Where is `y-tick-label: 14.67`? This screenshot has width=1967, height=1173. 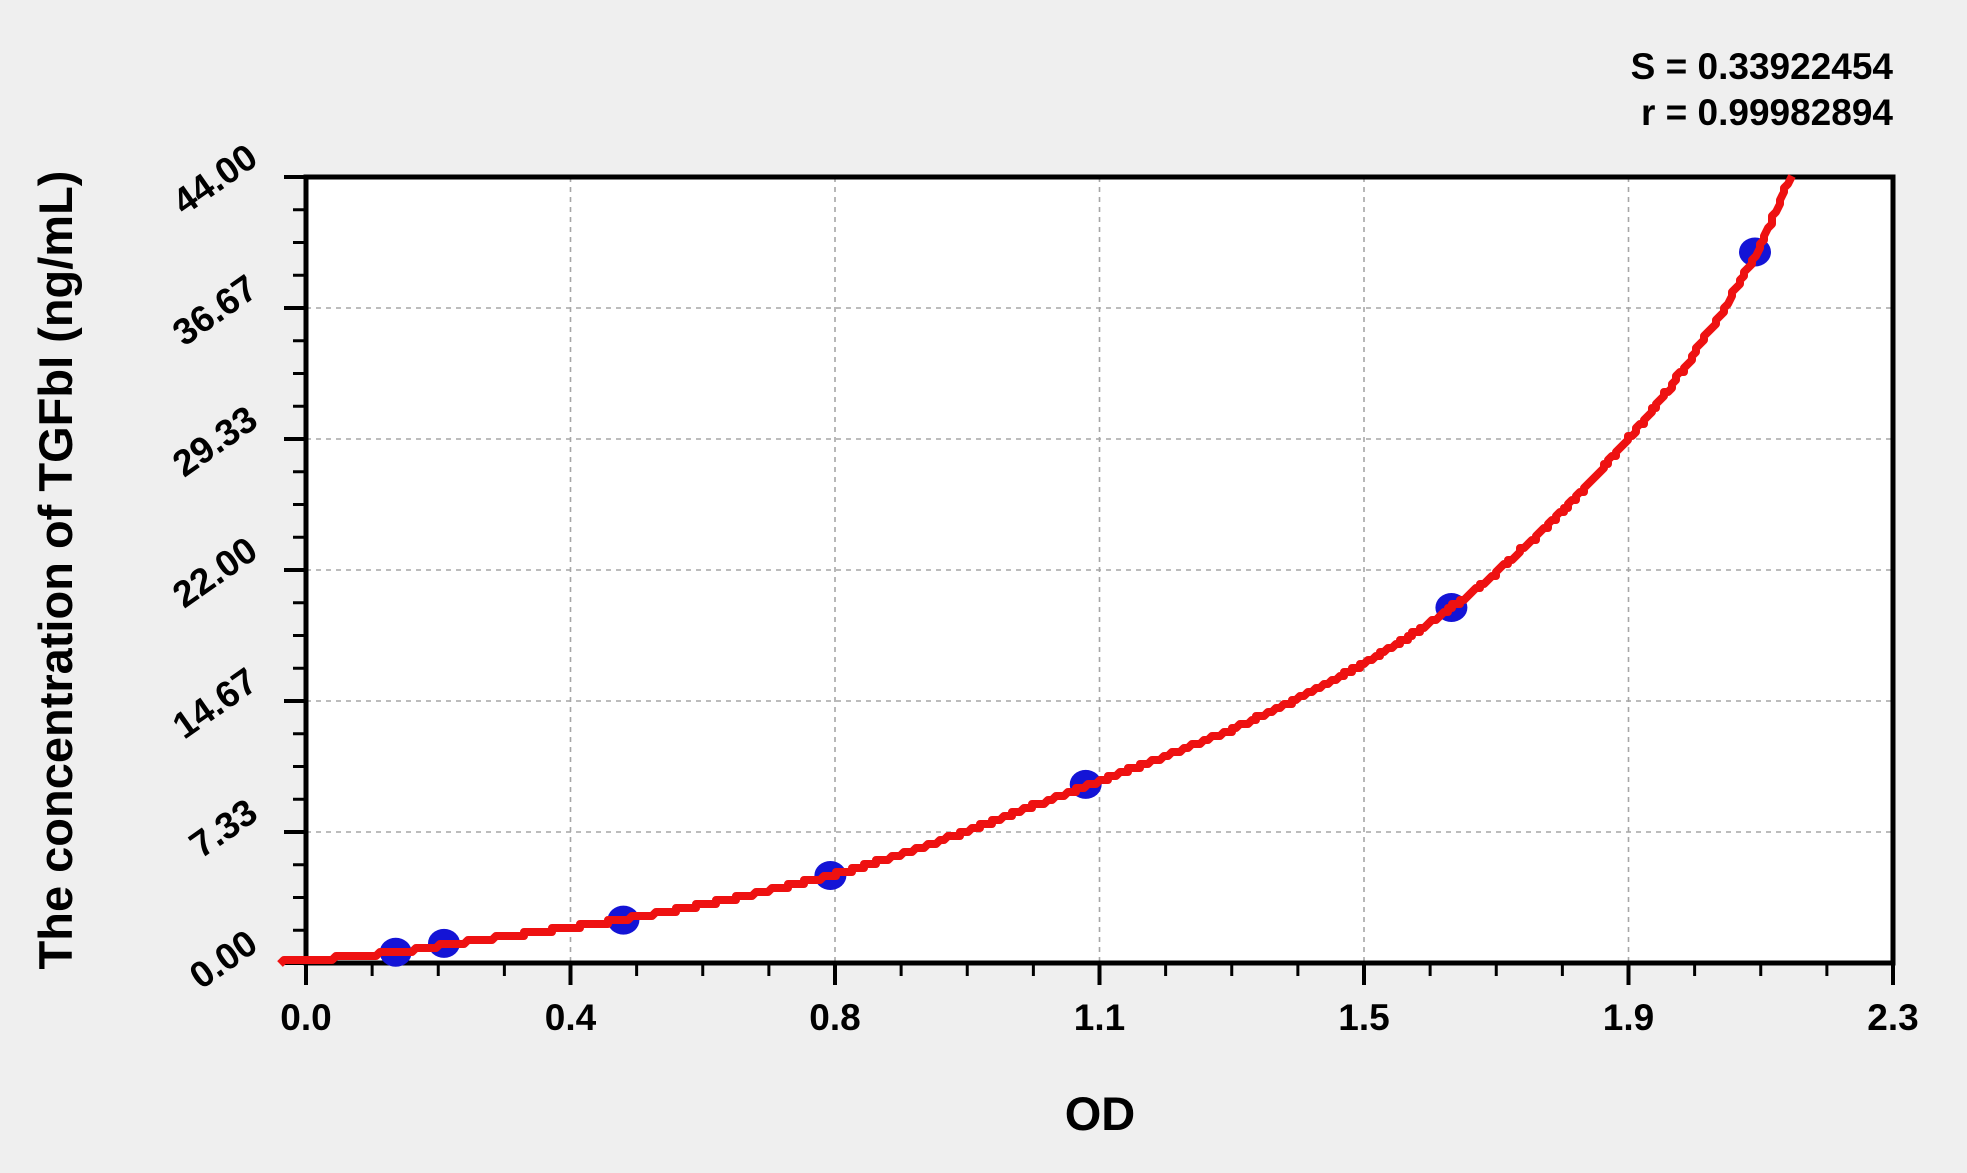 y-tick-label: 14.67 is located at coordinates (214, 703).